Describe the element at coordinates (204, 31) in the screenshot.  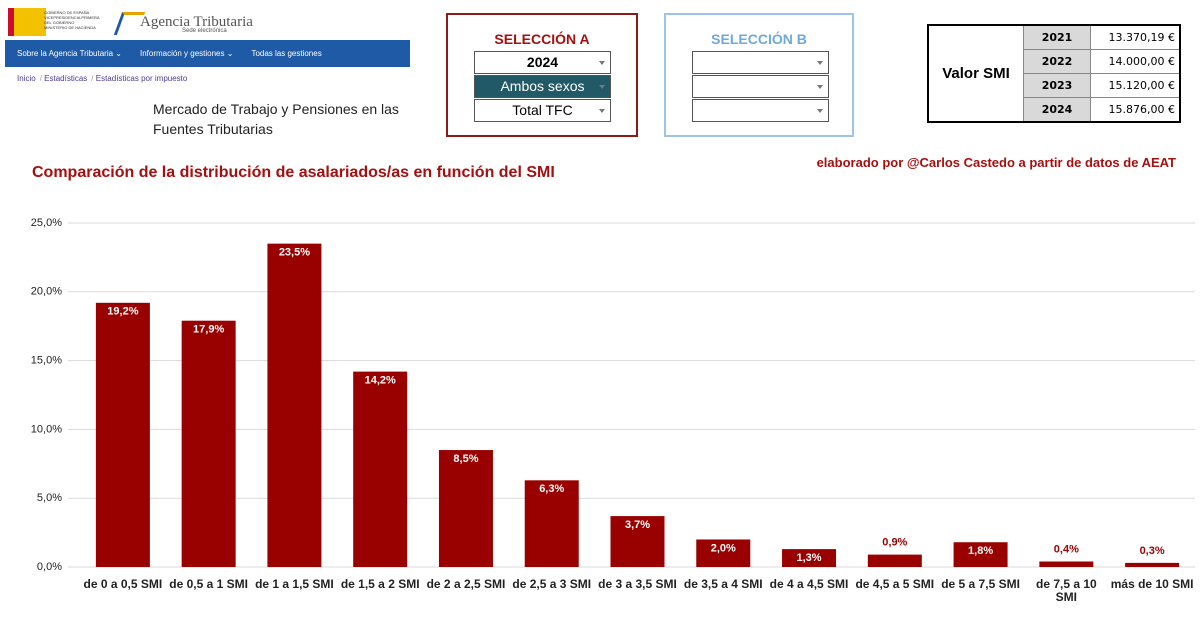
I see `agency-subtitle: Sede electrónica` at that location.